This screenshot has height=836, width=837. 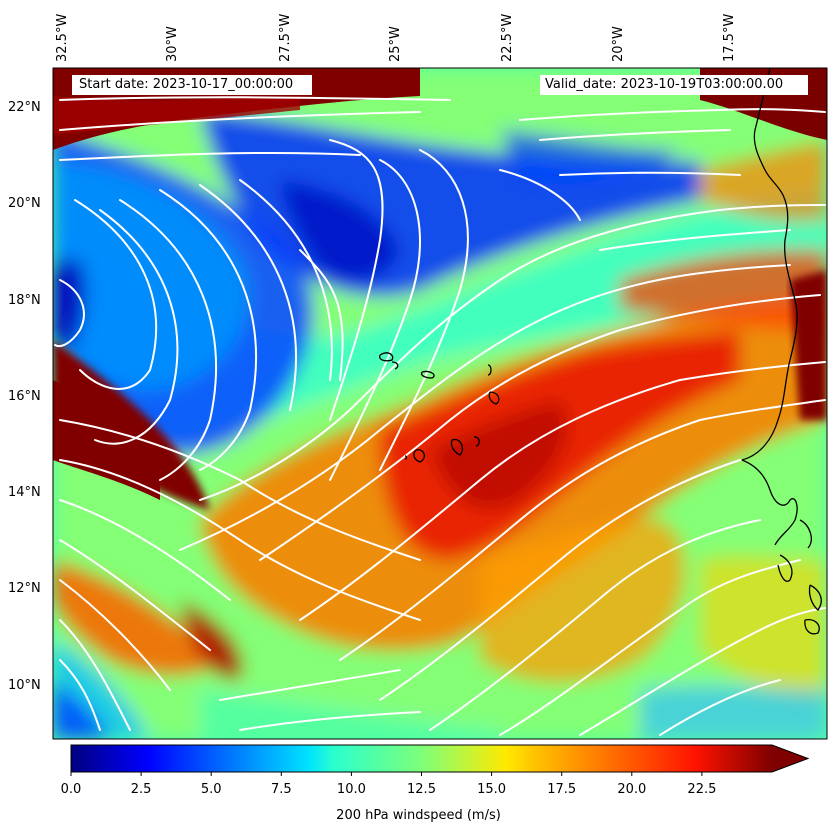 I want to click on colorbar-tick-label: 17.5, so click(x=561, y=789).